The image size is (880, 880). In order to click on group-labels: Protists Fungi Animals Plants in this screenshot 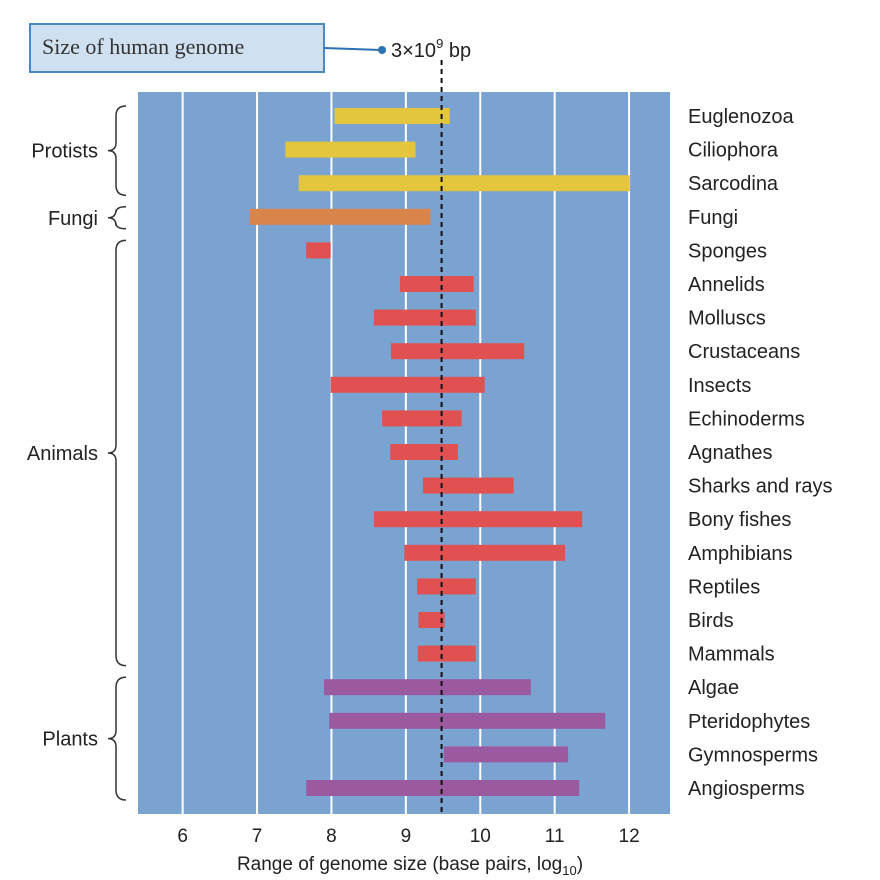, I will do `click(77, 453)`.